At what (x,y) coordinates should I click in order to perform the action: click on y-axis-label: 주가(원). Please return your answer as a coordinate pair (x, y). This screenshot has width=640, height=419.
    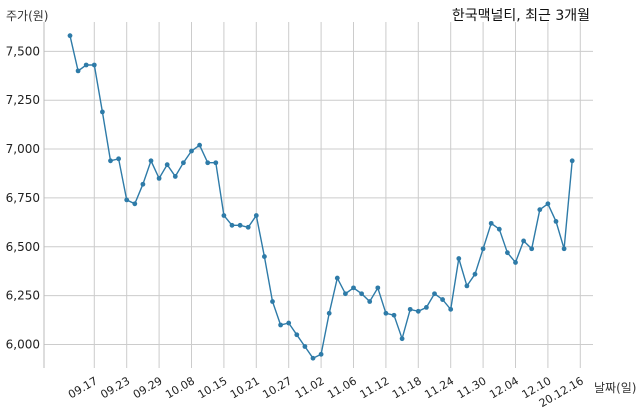
    Looking at the image, I should click on (27, 16).